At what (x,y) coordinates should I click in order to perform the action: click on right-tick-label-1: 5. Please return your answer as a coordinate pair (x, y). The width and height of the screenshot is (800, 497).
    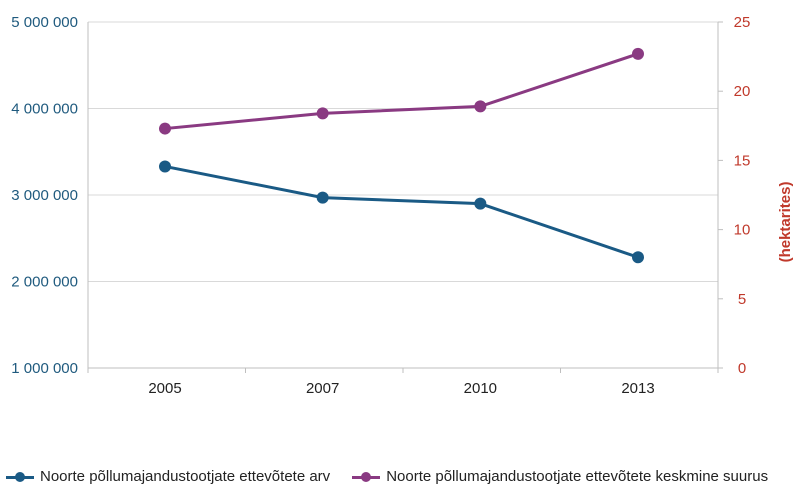
    Looking at the image, I should click on (742, 299).